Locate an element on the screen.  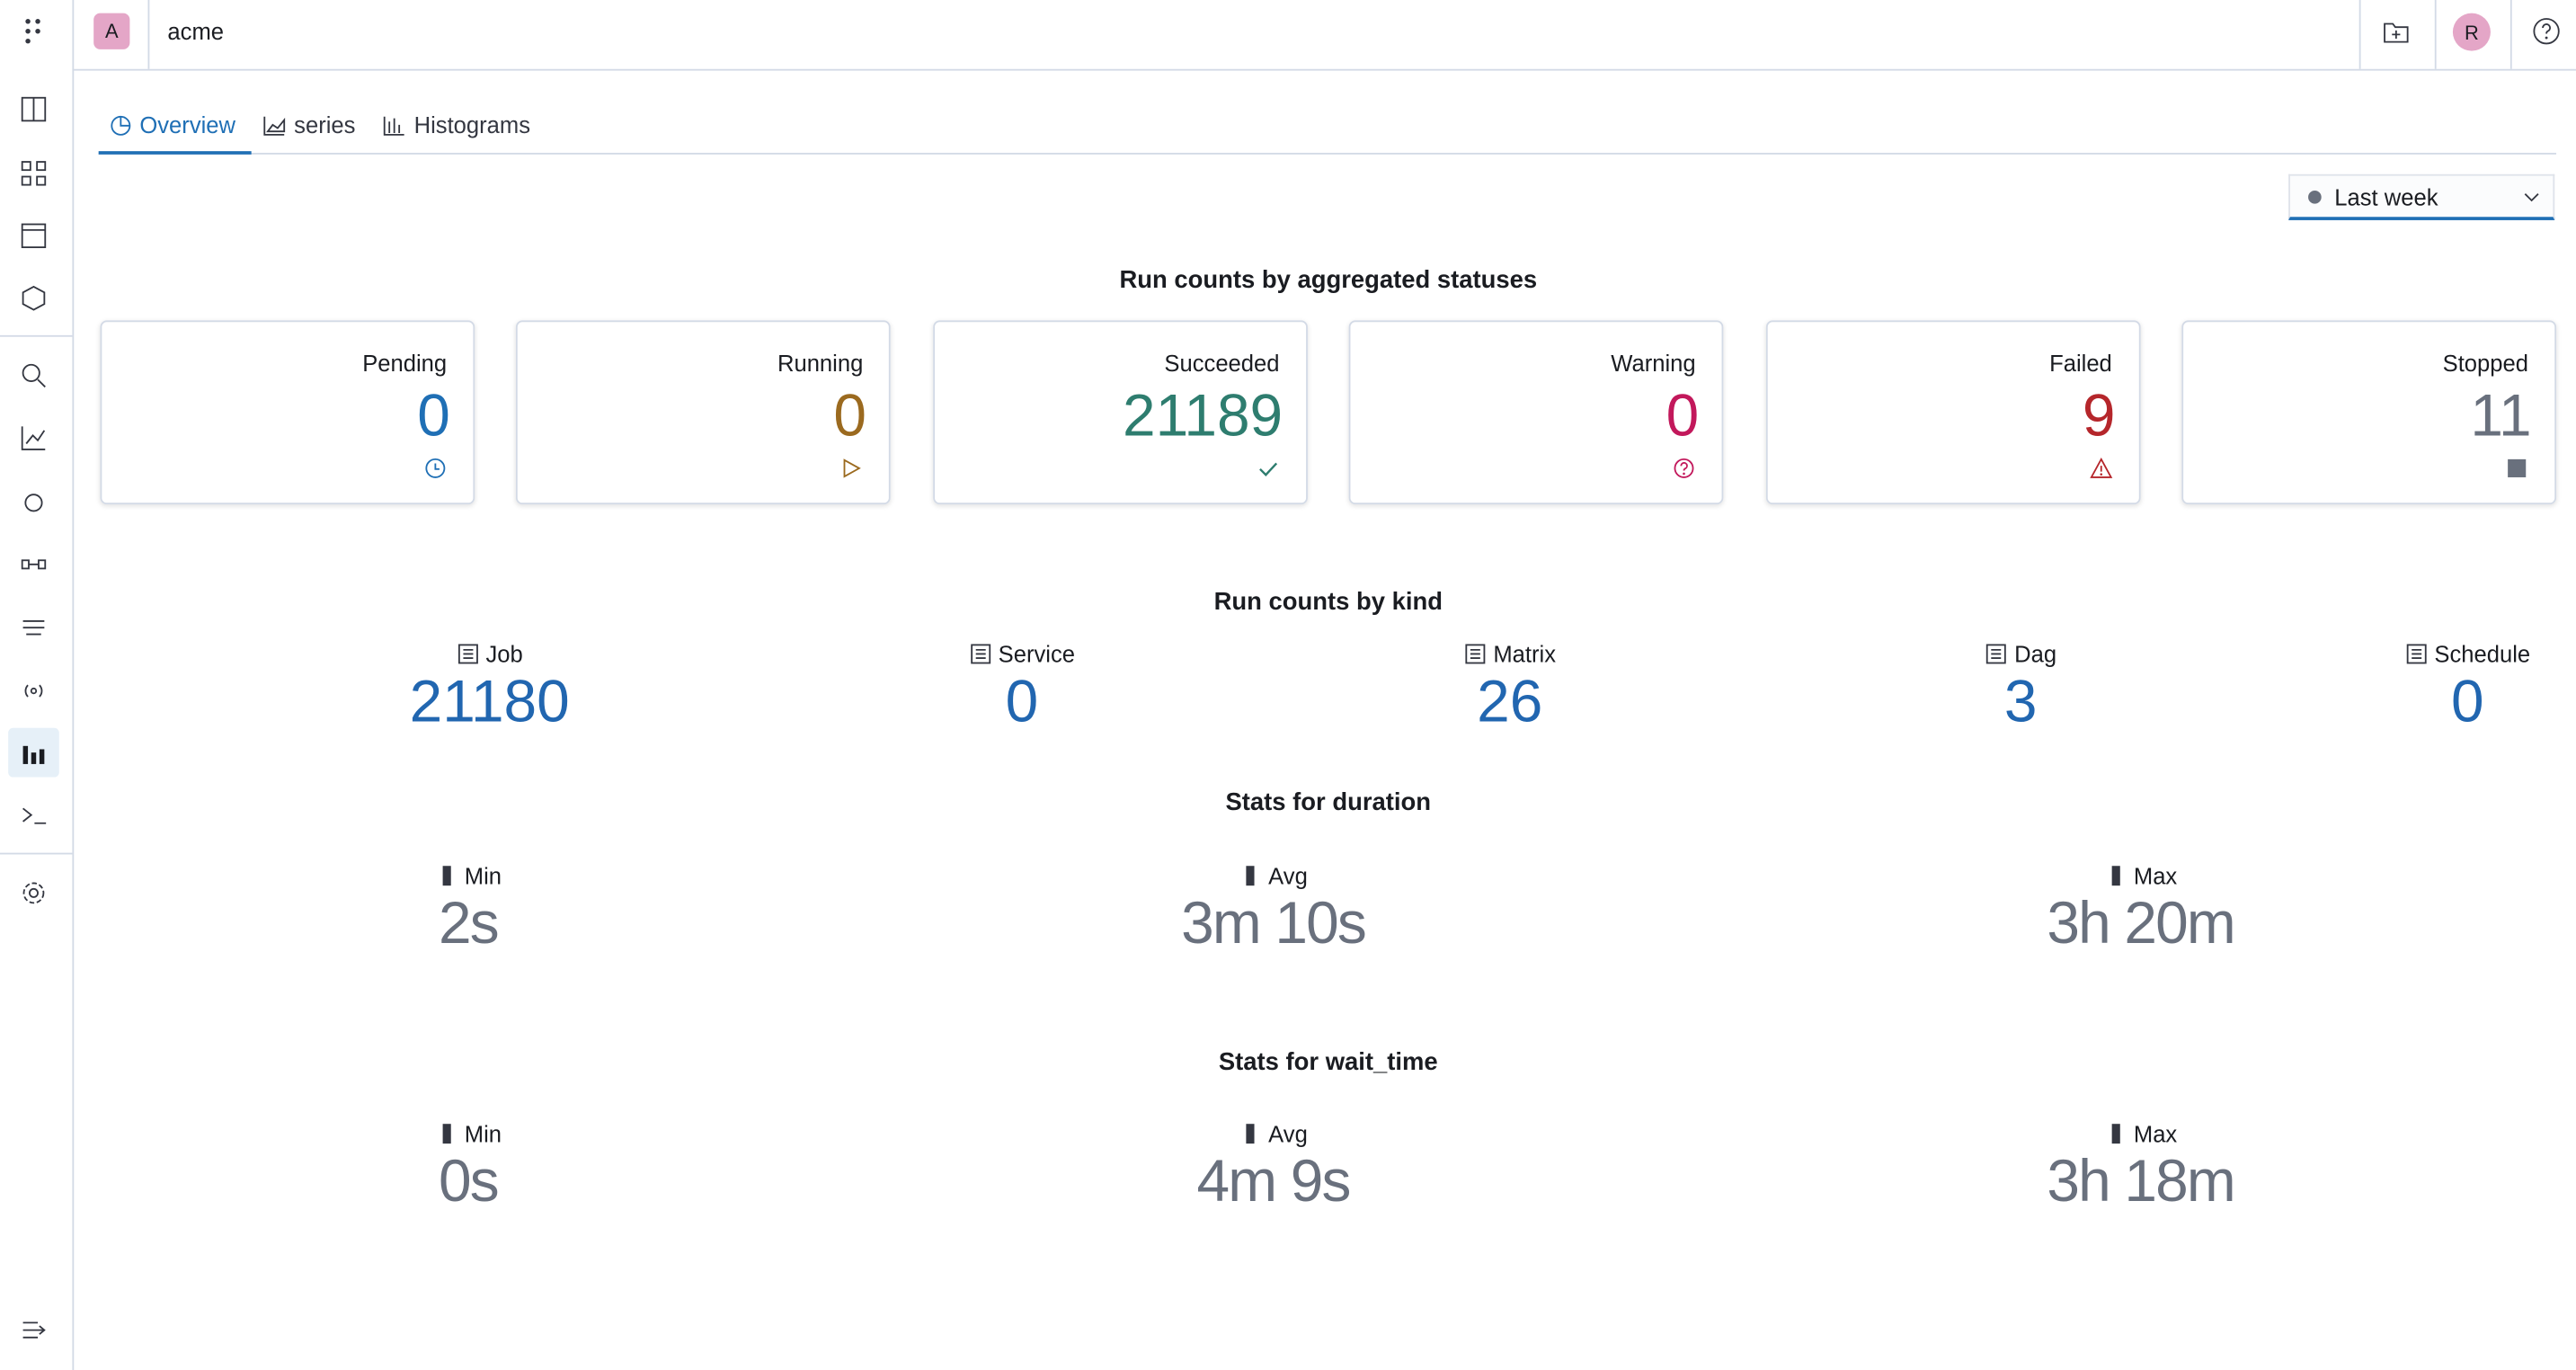
kind-stat: Matrix 26 is located at coordinates (1510, 688).